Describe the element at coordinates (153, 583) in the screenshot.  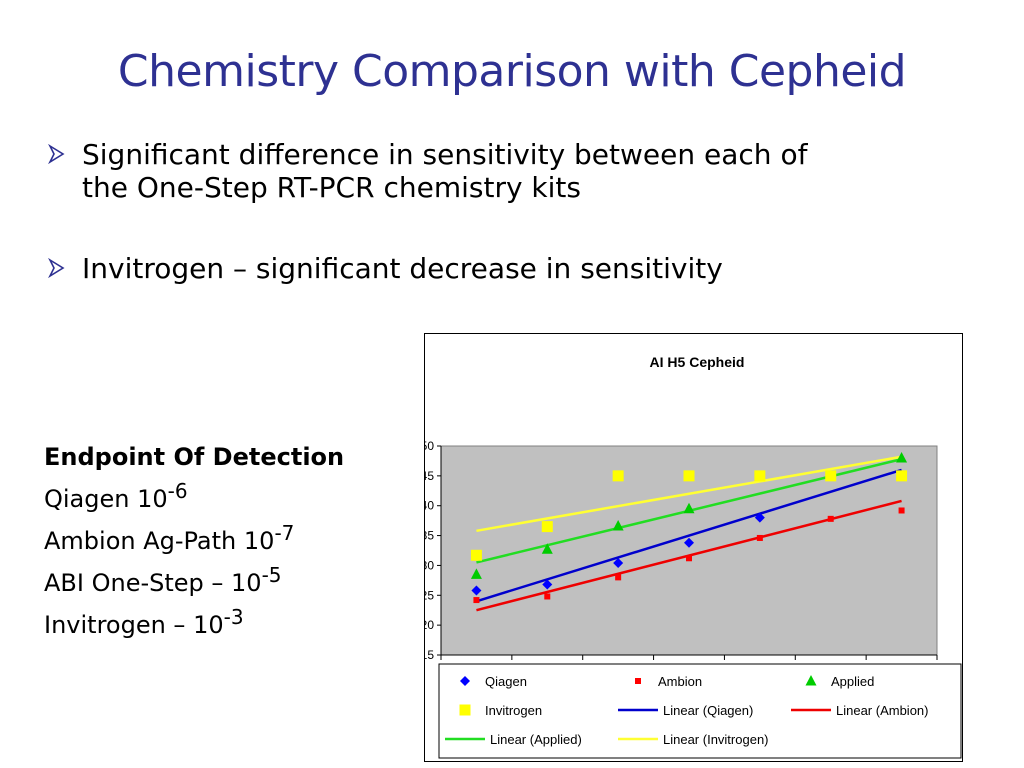
I see `endpoint-label: ABI One-Step – 10` at that location.